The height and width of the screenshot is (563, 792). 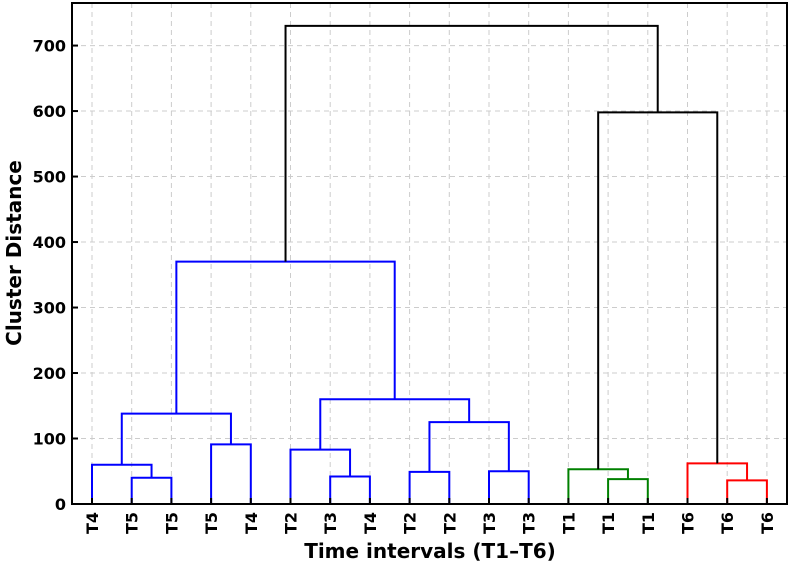 What do you see at coordinates (176, 438) in the screenshot?
I see `dendrogram-link-d` at bounding box center [176, 438].